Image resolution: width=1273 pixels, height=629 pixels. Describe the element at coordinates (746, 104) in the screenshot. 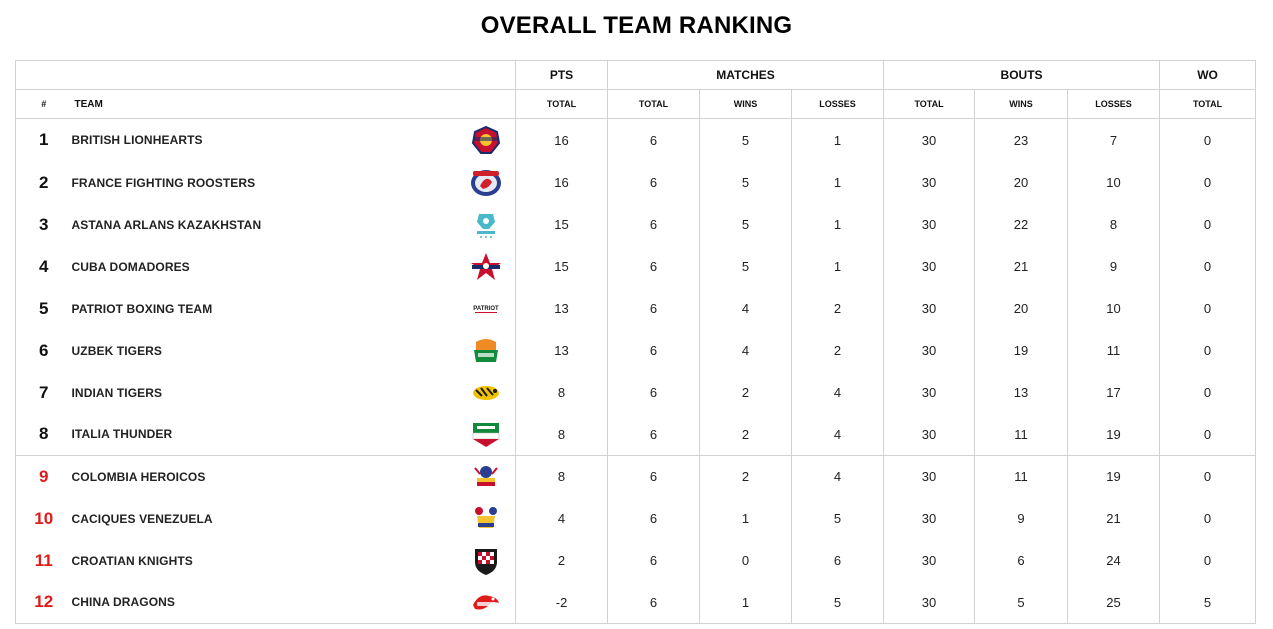

I see `header-matches-wins: WINS` at that location.